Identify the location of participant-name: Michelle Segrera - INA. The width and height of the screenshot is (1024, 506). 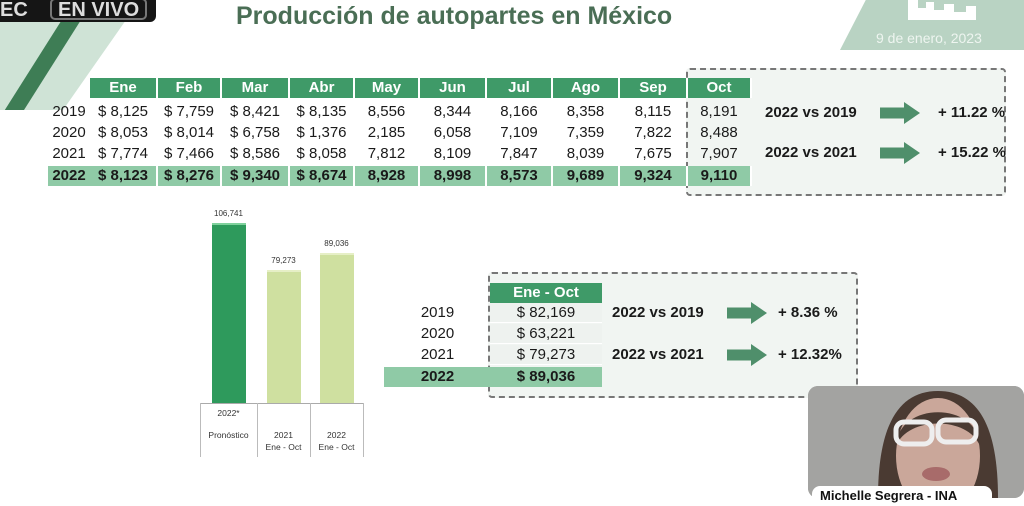
(902, 496).